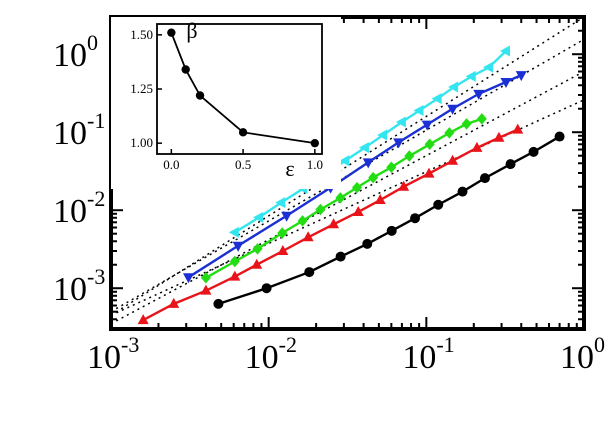 This screenshot has width=614, height=428. I want to click on x-tick-label: 10⁰, so click(582, 354).